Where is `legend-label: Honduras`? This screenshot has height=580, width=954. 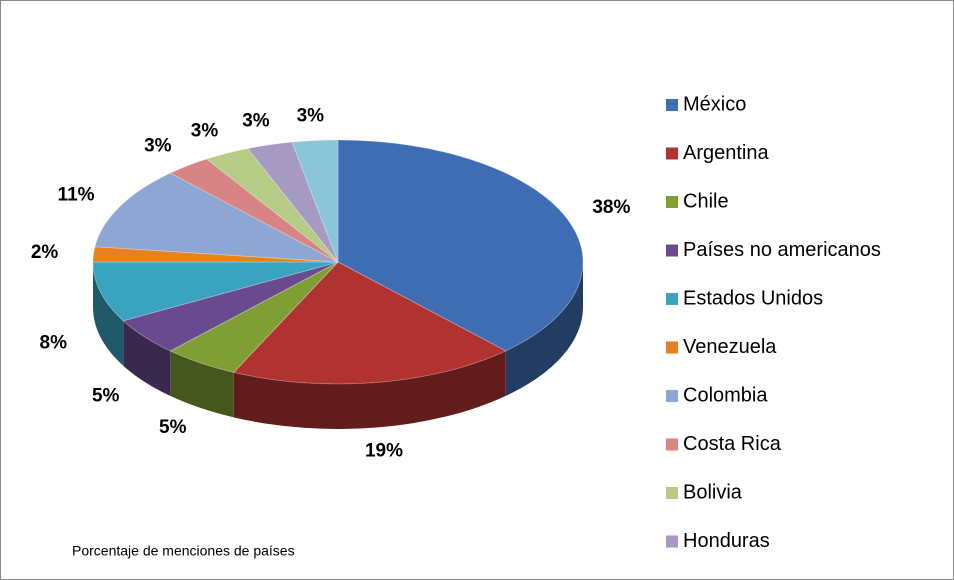 legend-label: Honduras is located at coordinates (726, 541).